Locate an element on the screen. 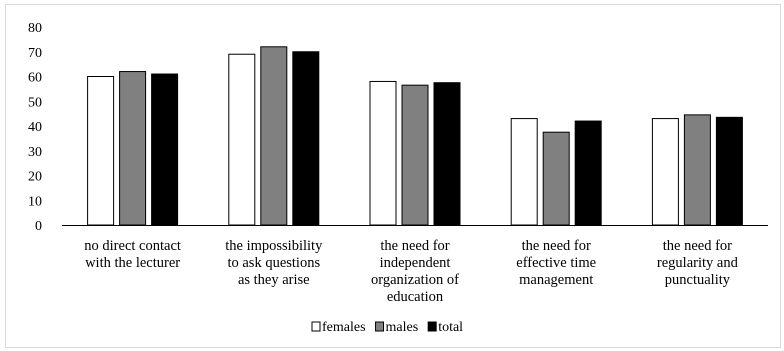 This screenshot has height=351, width=784. x-tick-label: with the lecturer is located at coordinates (132, 263).